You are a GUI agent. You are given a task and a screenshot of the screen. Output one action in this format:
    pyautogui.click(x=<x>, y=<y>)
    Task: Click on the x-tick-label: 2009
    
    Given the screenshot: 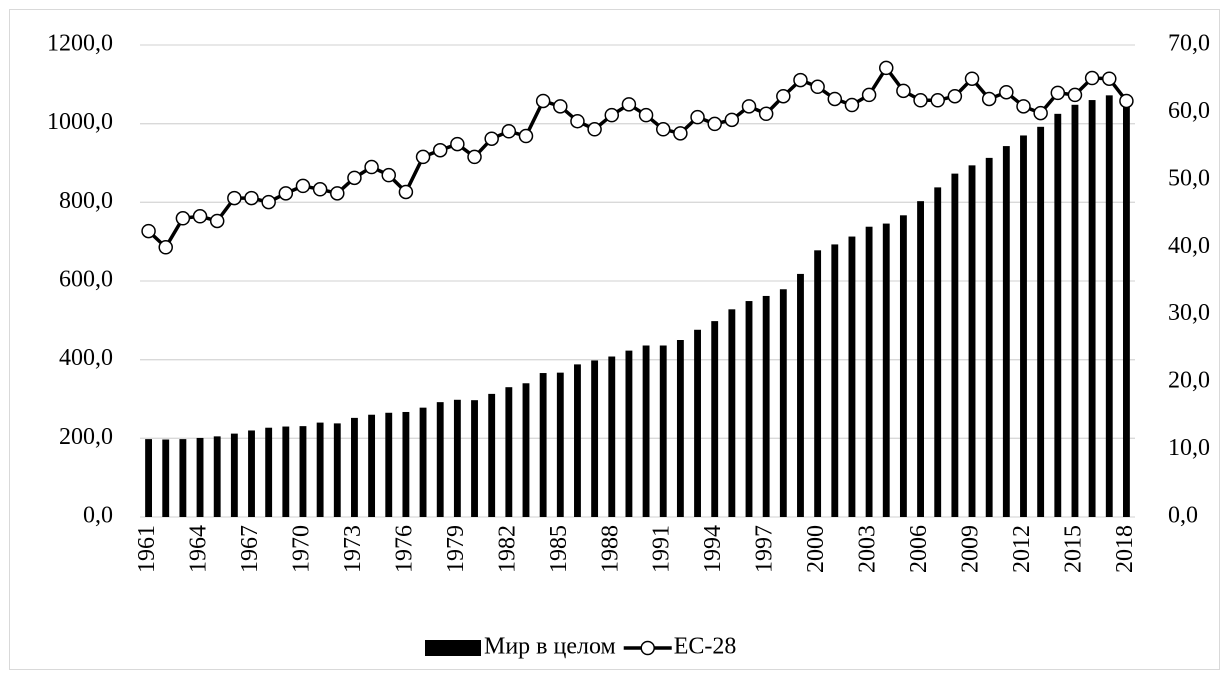 What is the action you would take?
    pyautogui.click(x=971, y=549)
    